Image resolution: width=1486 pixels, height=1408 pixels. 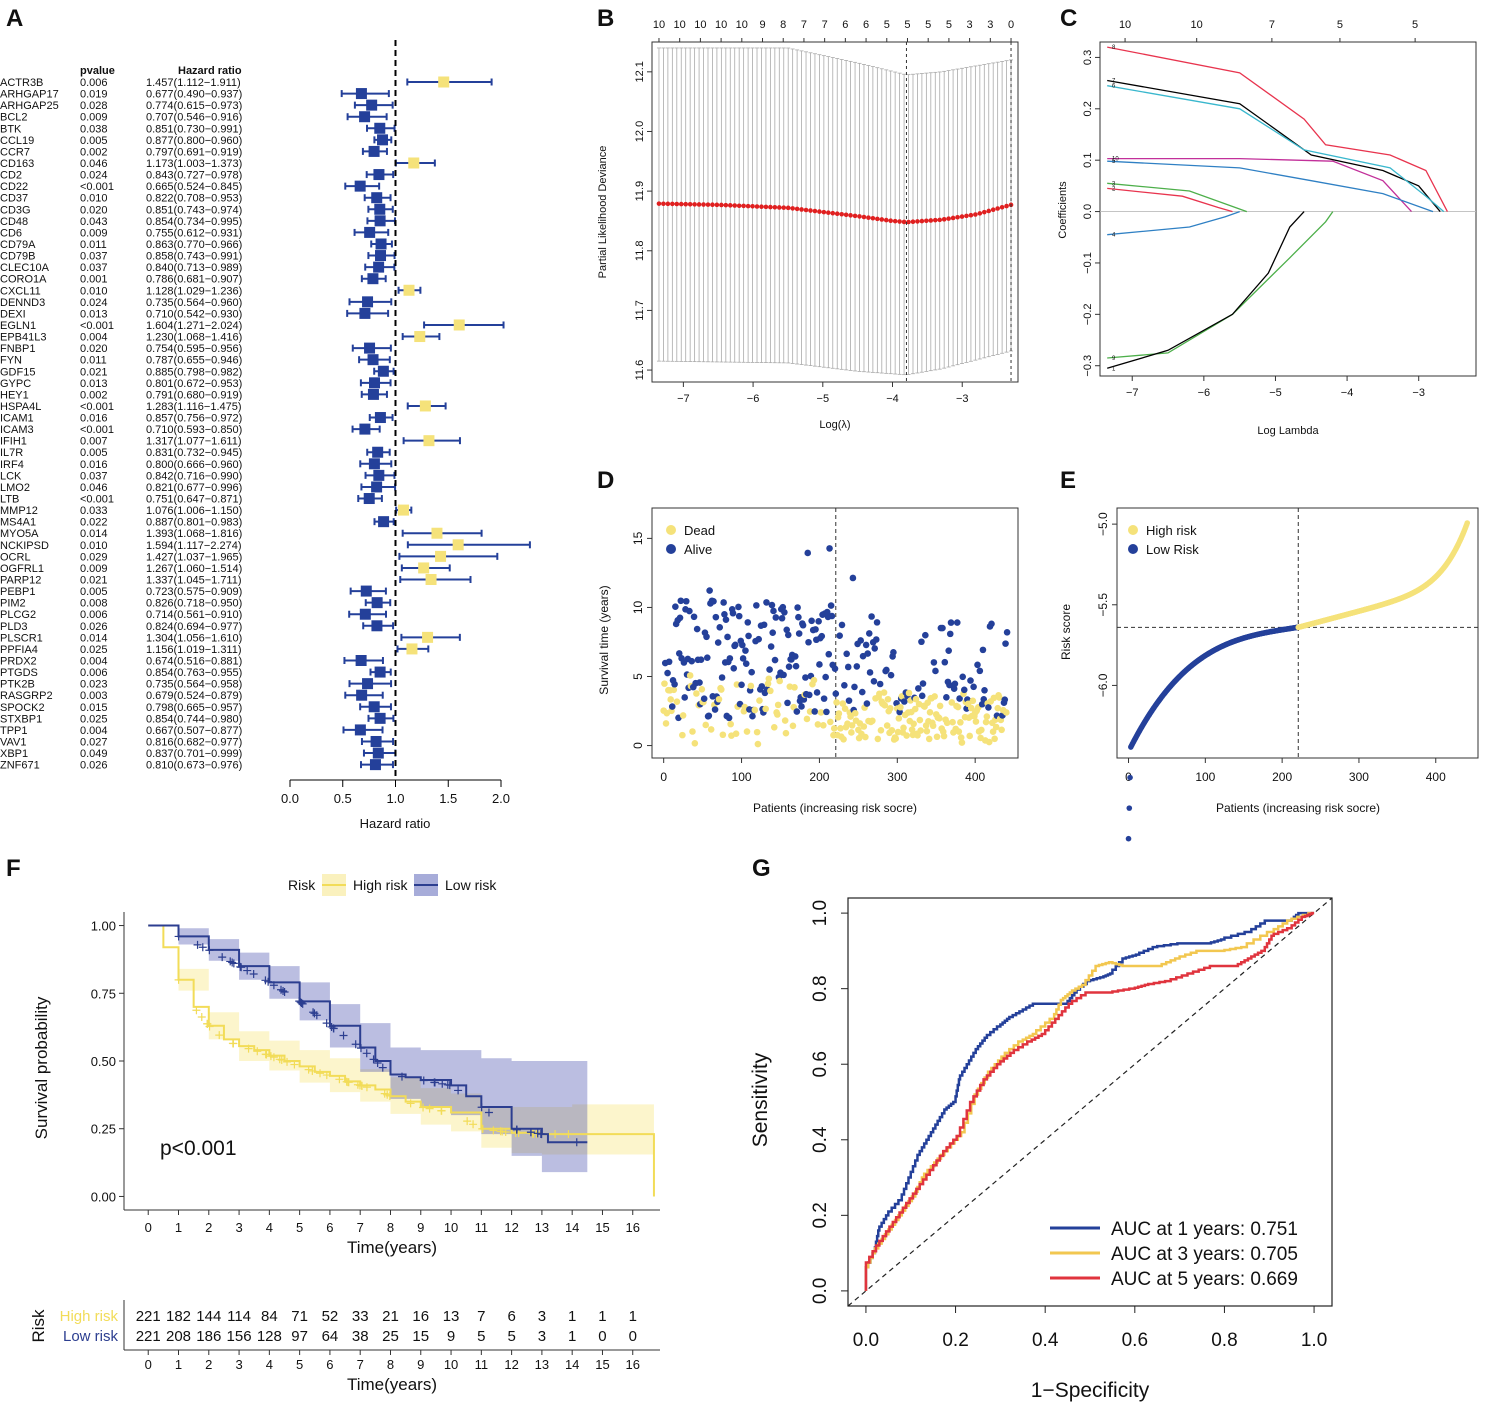 I want to click on roc-curve-1y, so click(x=1089, y=1101).